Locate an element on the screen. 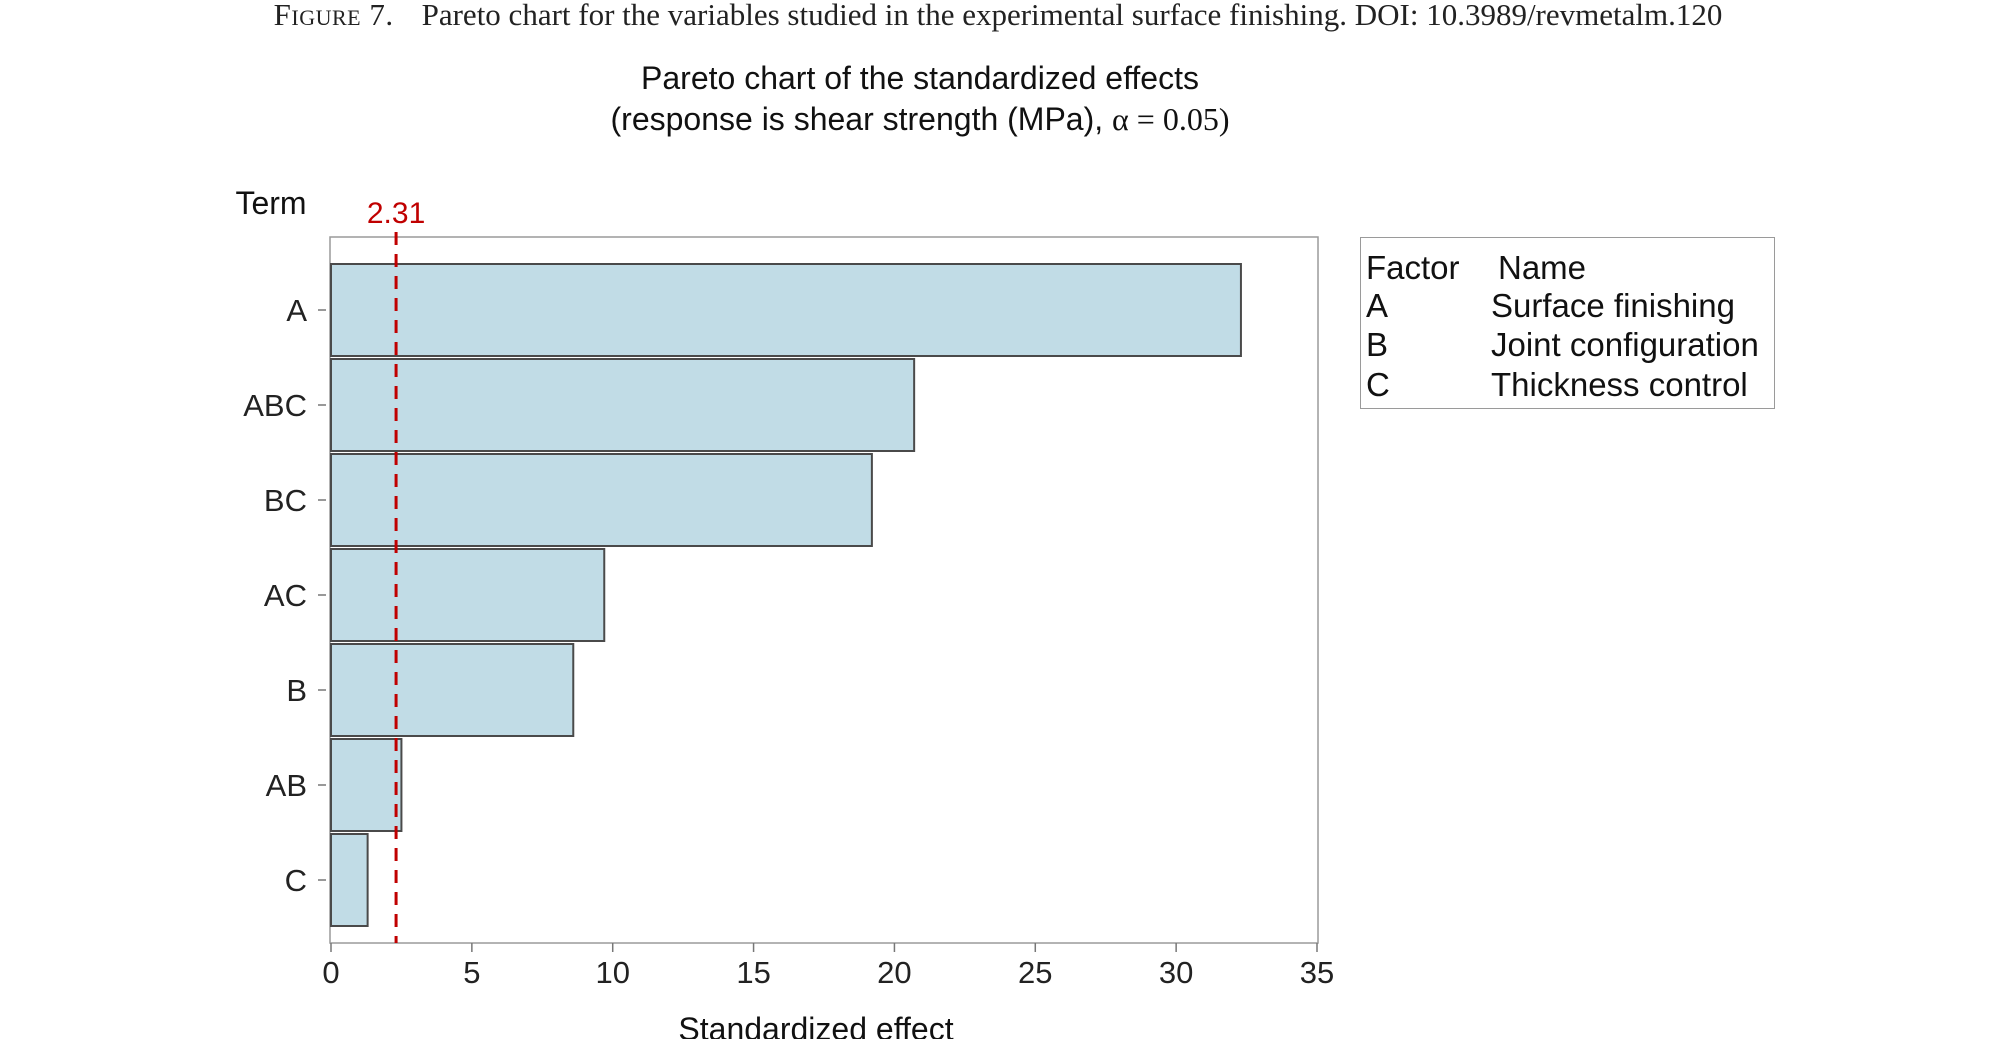 The width and height of the screenshot is (1996, 1039). y-tick-label: B is located at coordinates (296, 690).